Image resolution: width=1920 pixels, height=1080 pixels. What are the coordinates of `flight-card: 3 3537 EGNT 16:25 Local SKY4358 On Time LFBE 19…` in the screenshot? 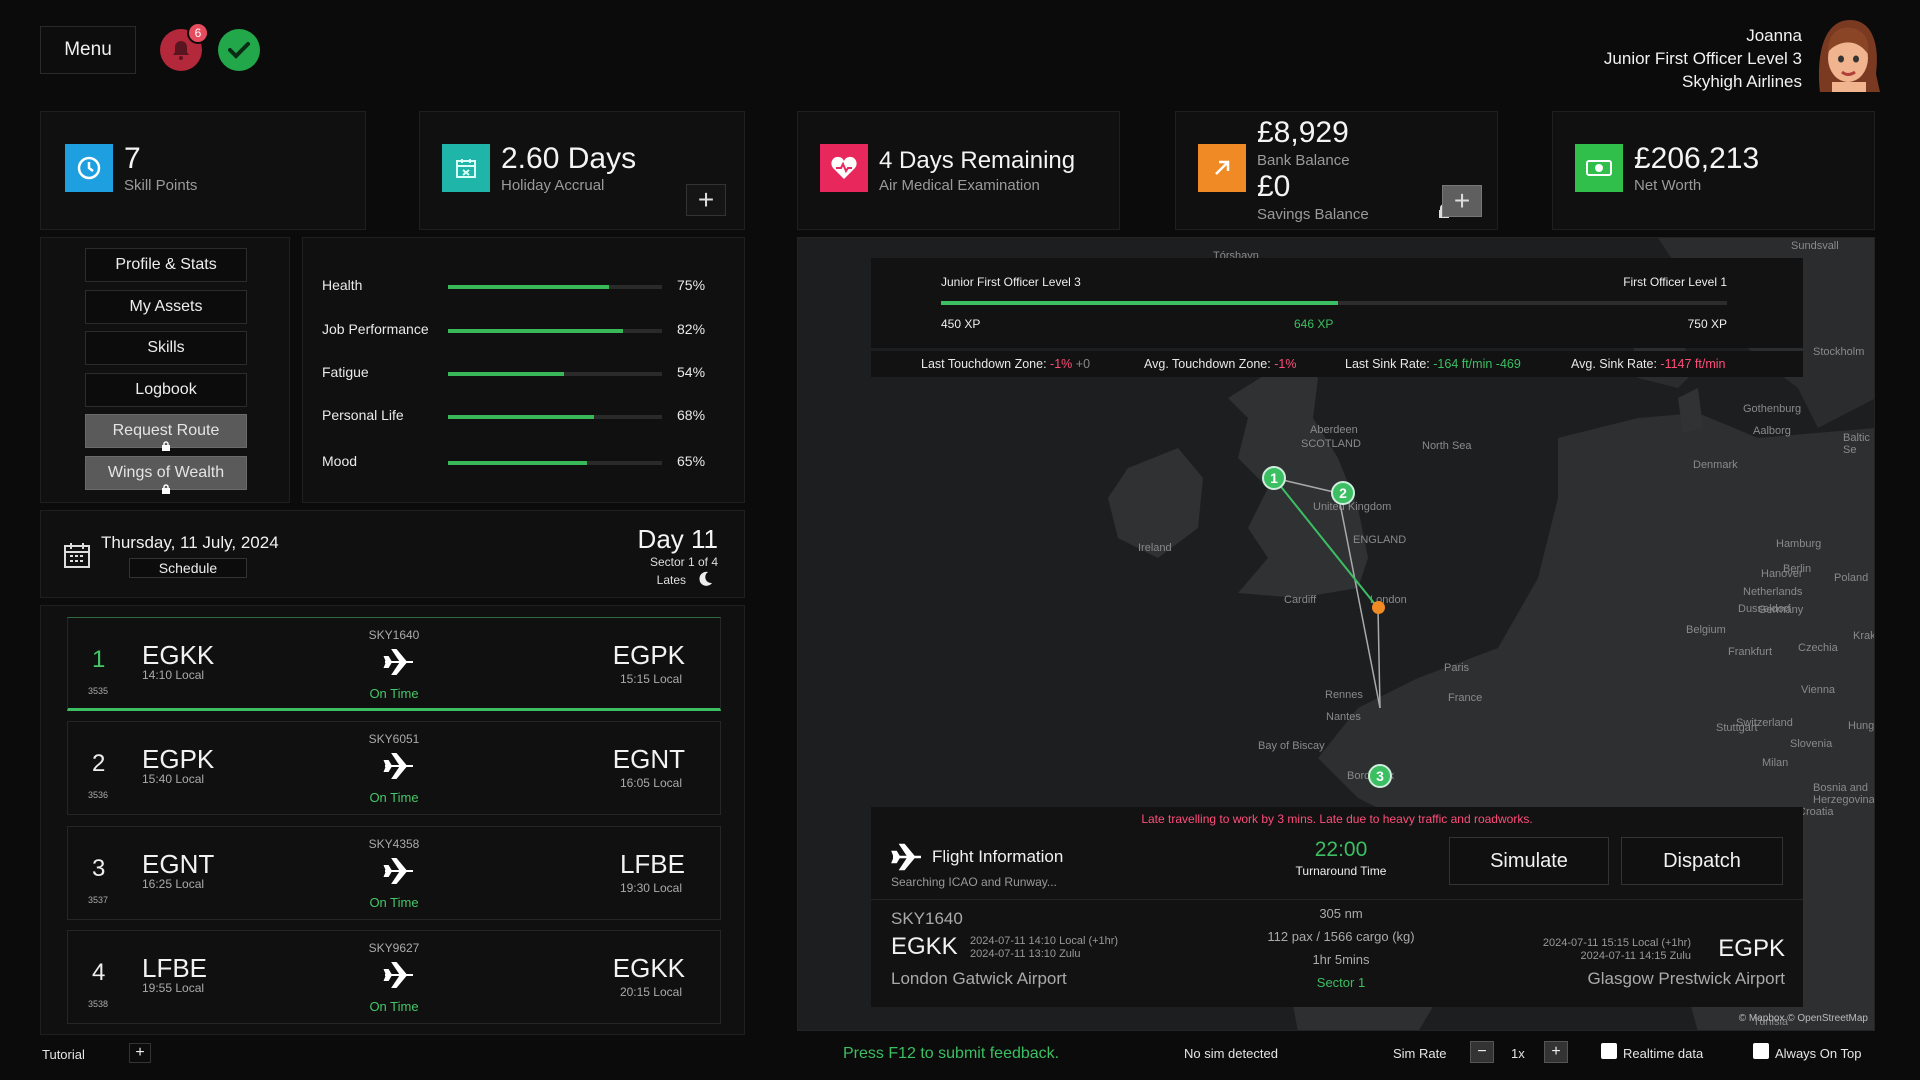 It's located at (394, 873).